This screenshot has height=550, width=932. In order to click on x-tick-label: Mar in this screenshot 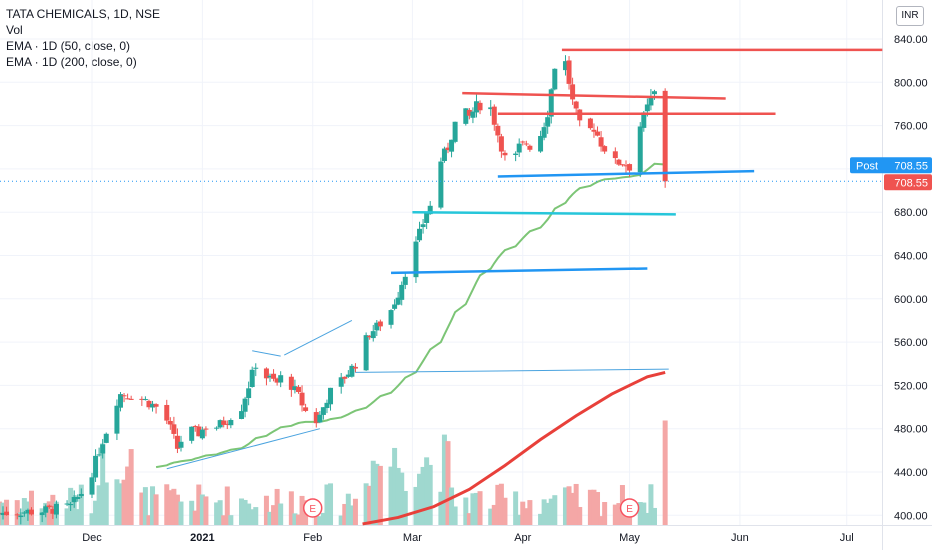, I will do `click(412, 538)`.